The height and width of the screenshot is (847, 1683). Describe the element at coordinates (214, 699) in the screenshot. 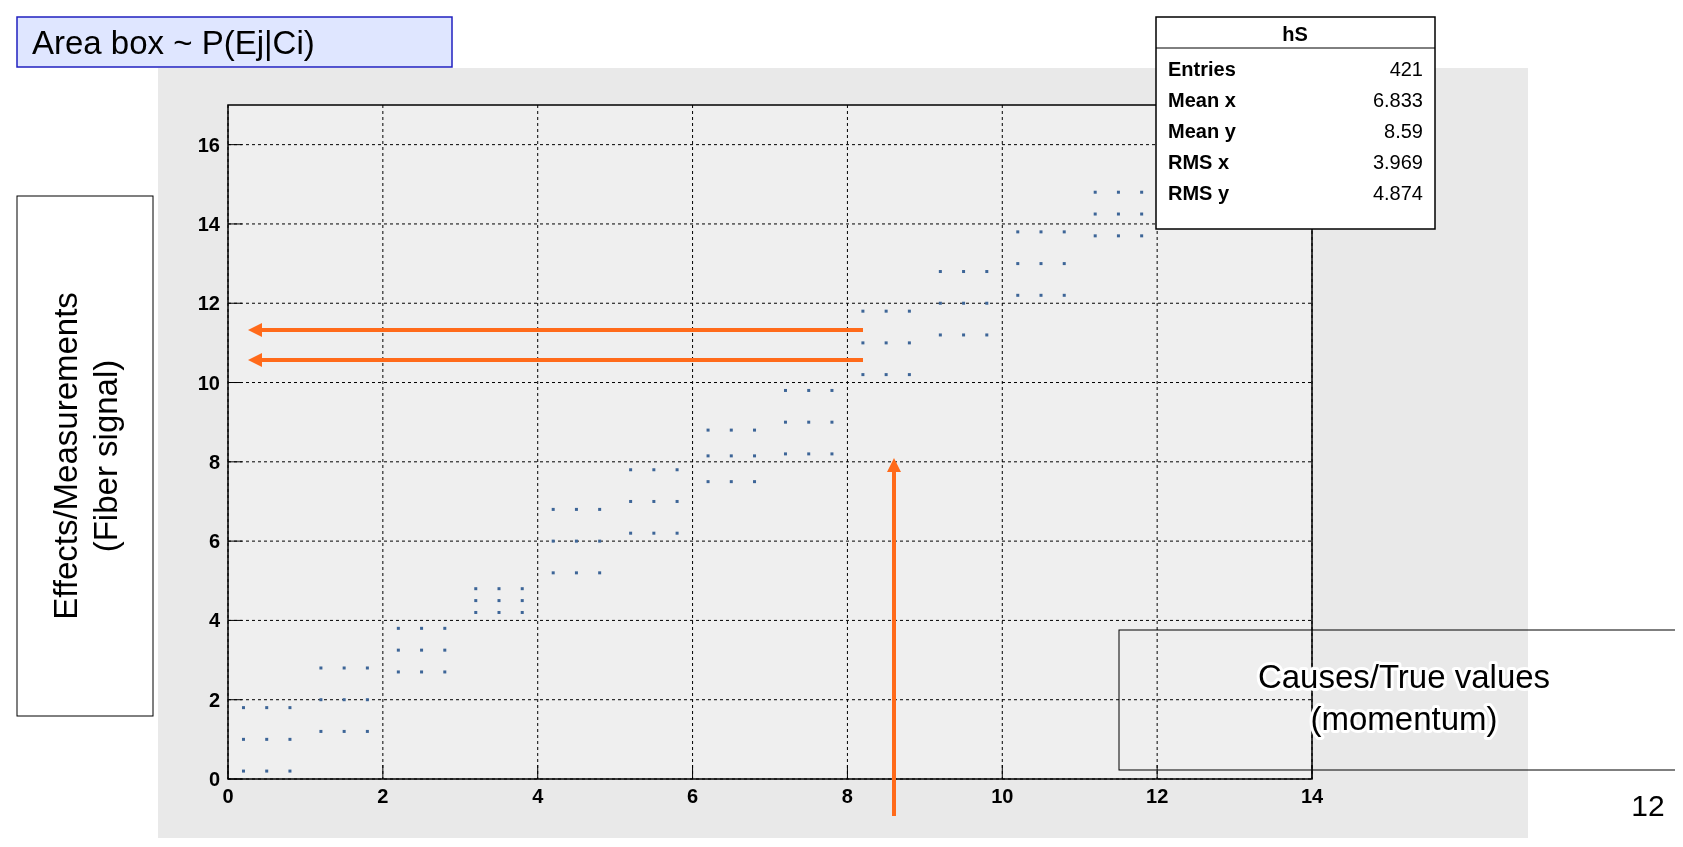

I see `y-tick-label: 2` at that location.